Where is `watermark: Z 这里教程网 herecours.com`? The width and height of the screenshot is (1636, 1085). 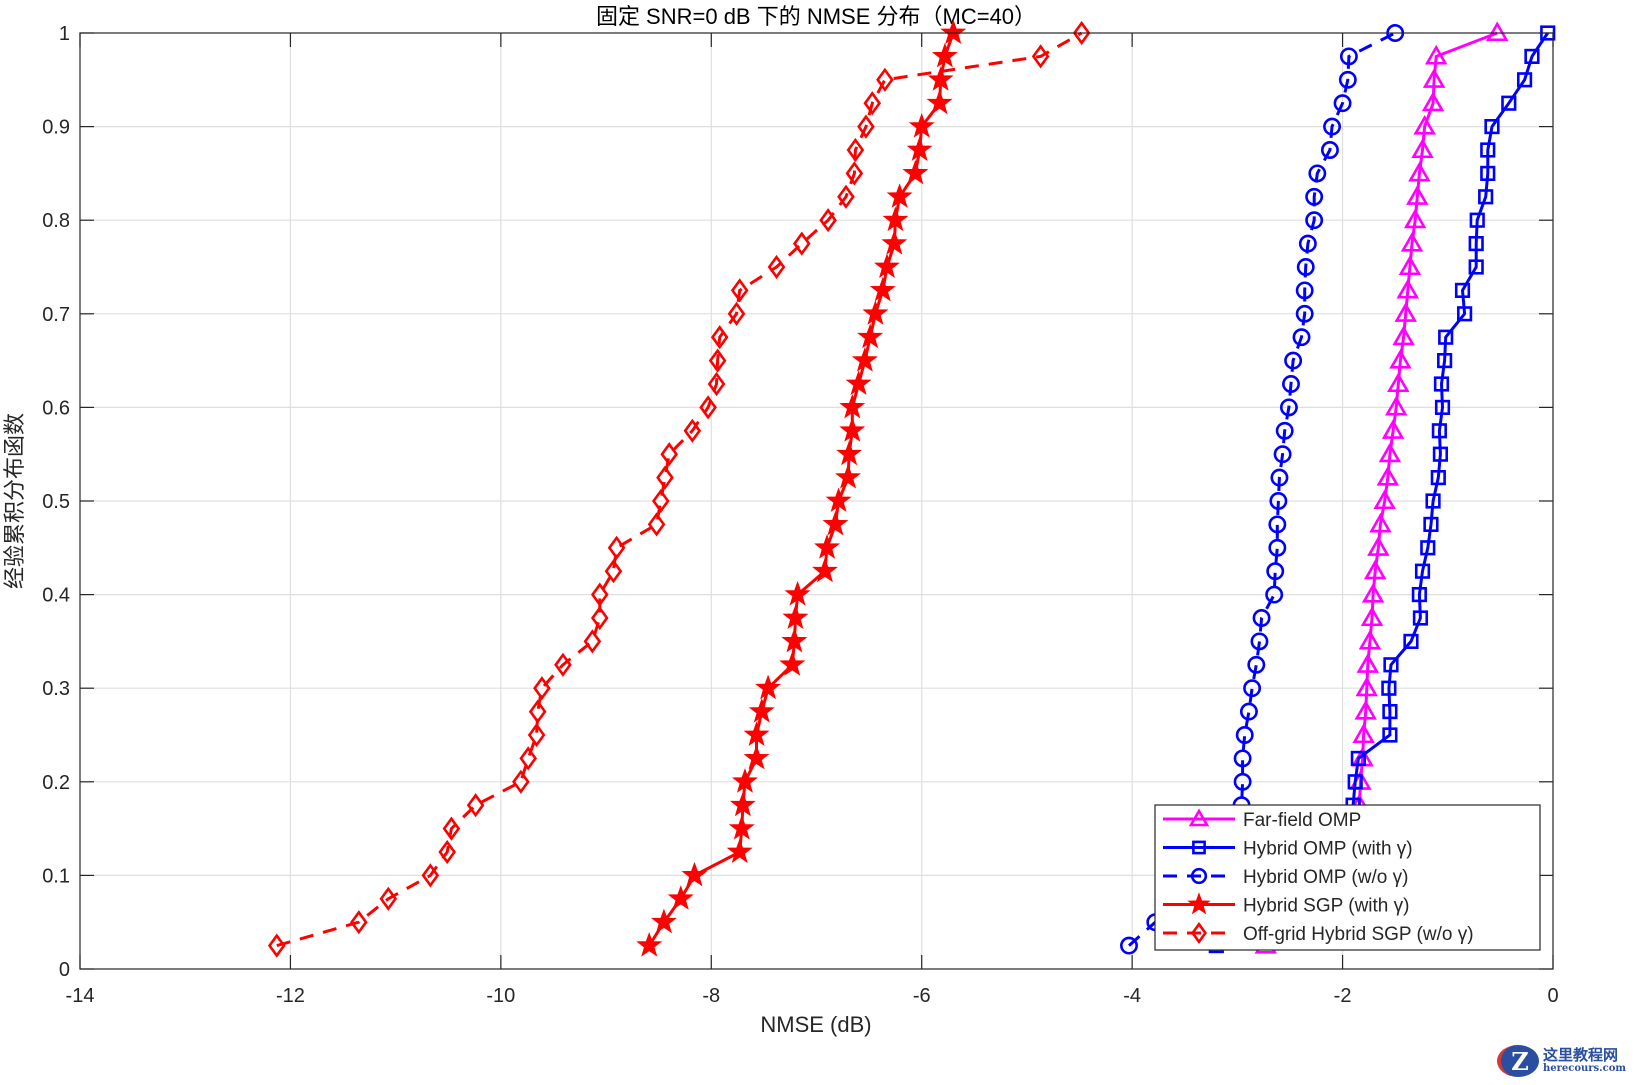 watermark: Z 这里教程网 herecours.com is located at coordinates (1561, 1061).